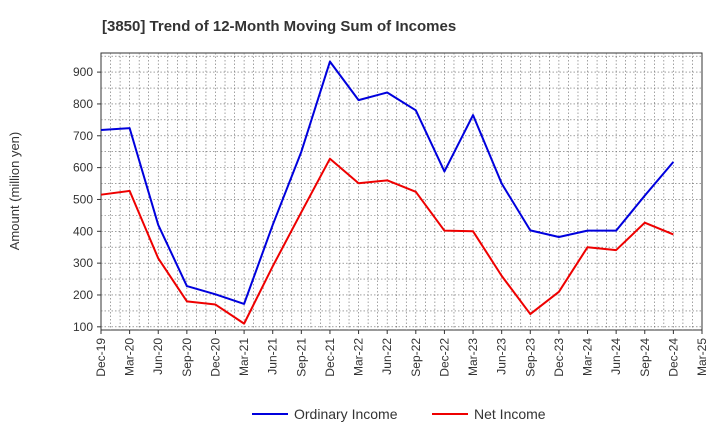  I want to click on y-tick-label: 800, so click(83, 104).